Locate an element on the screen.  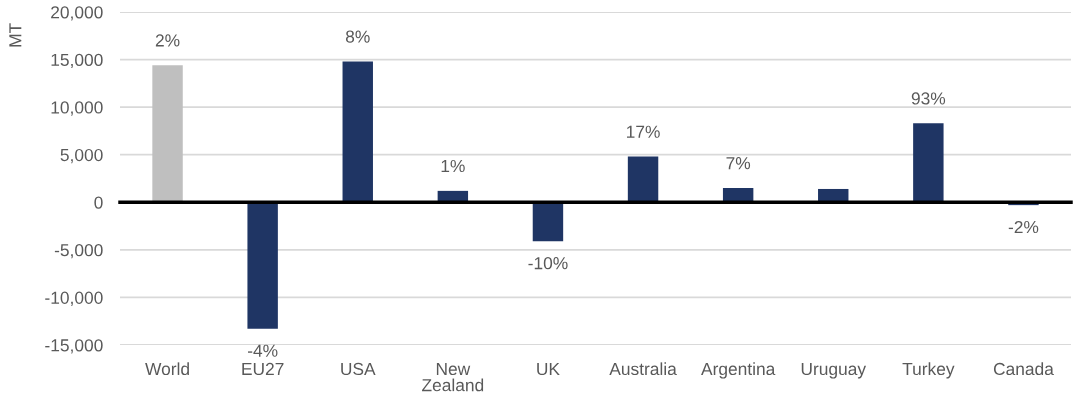
x-tick-label: Turkey is located at coordinates (928, 370).